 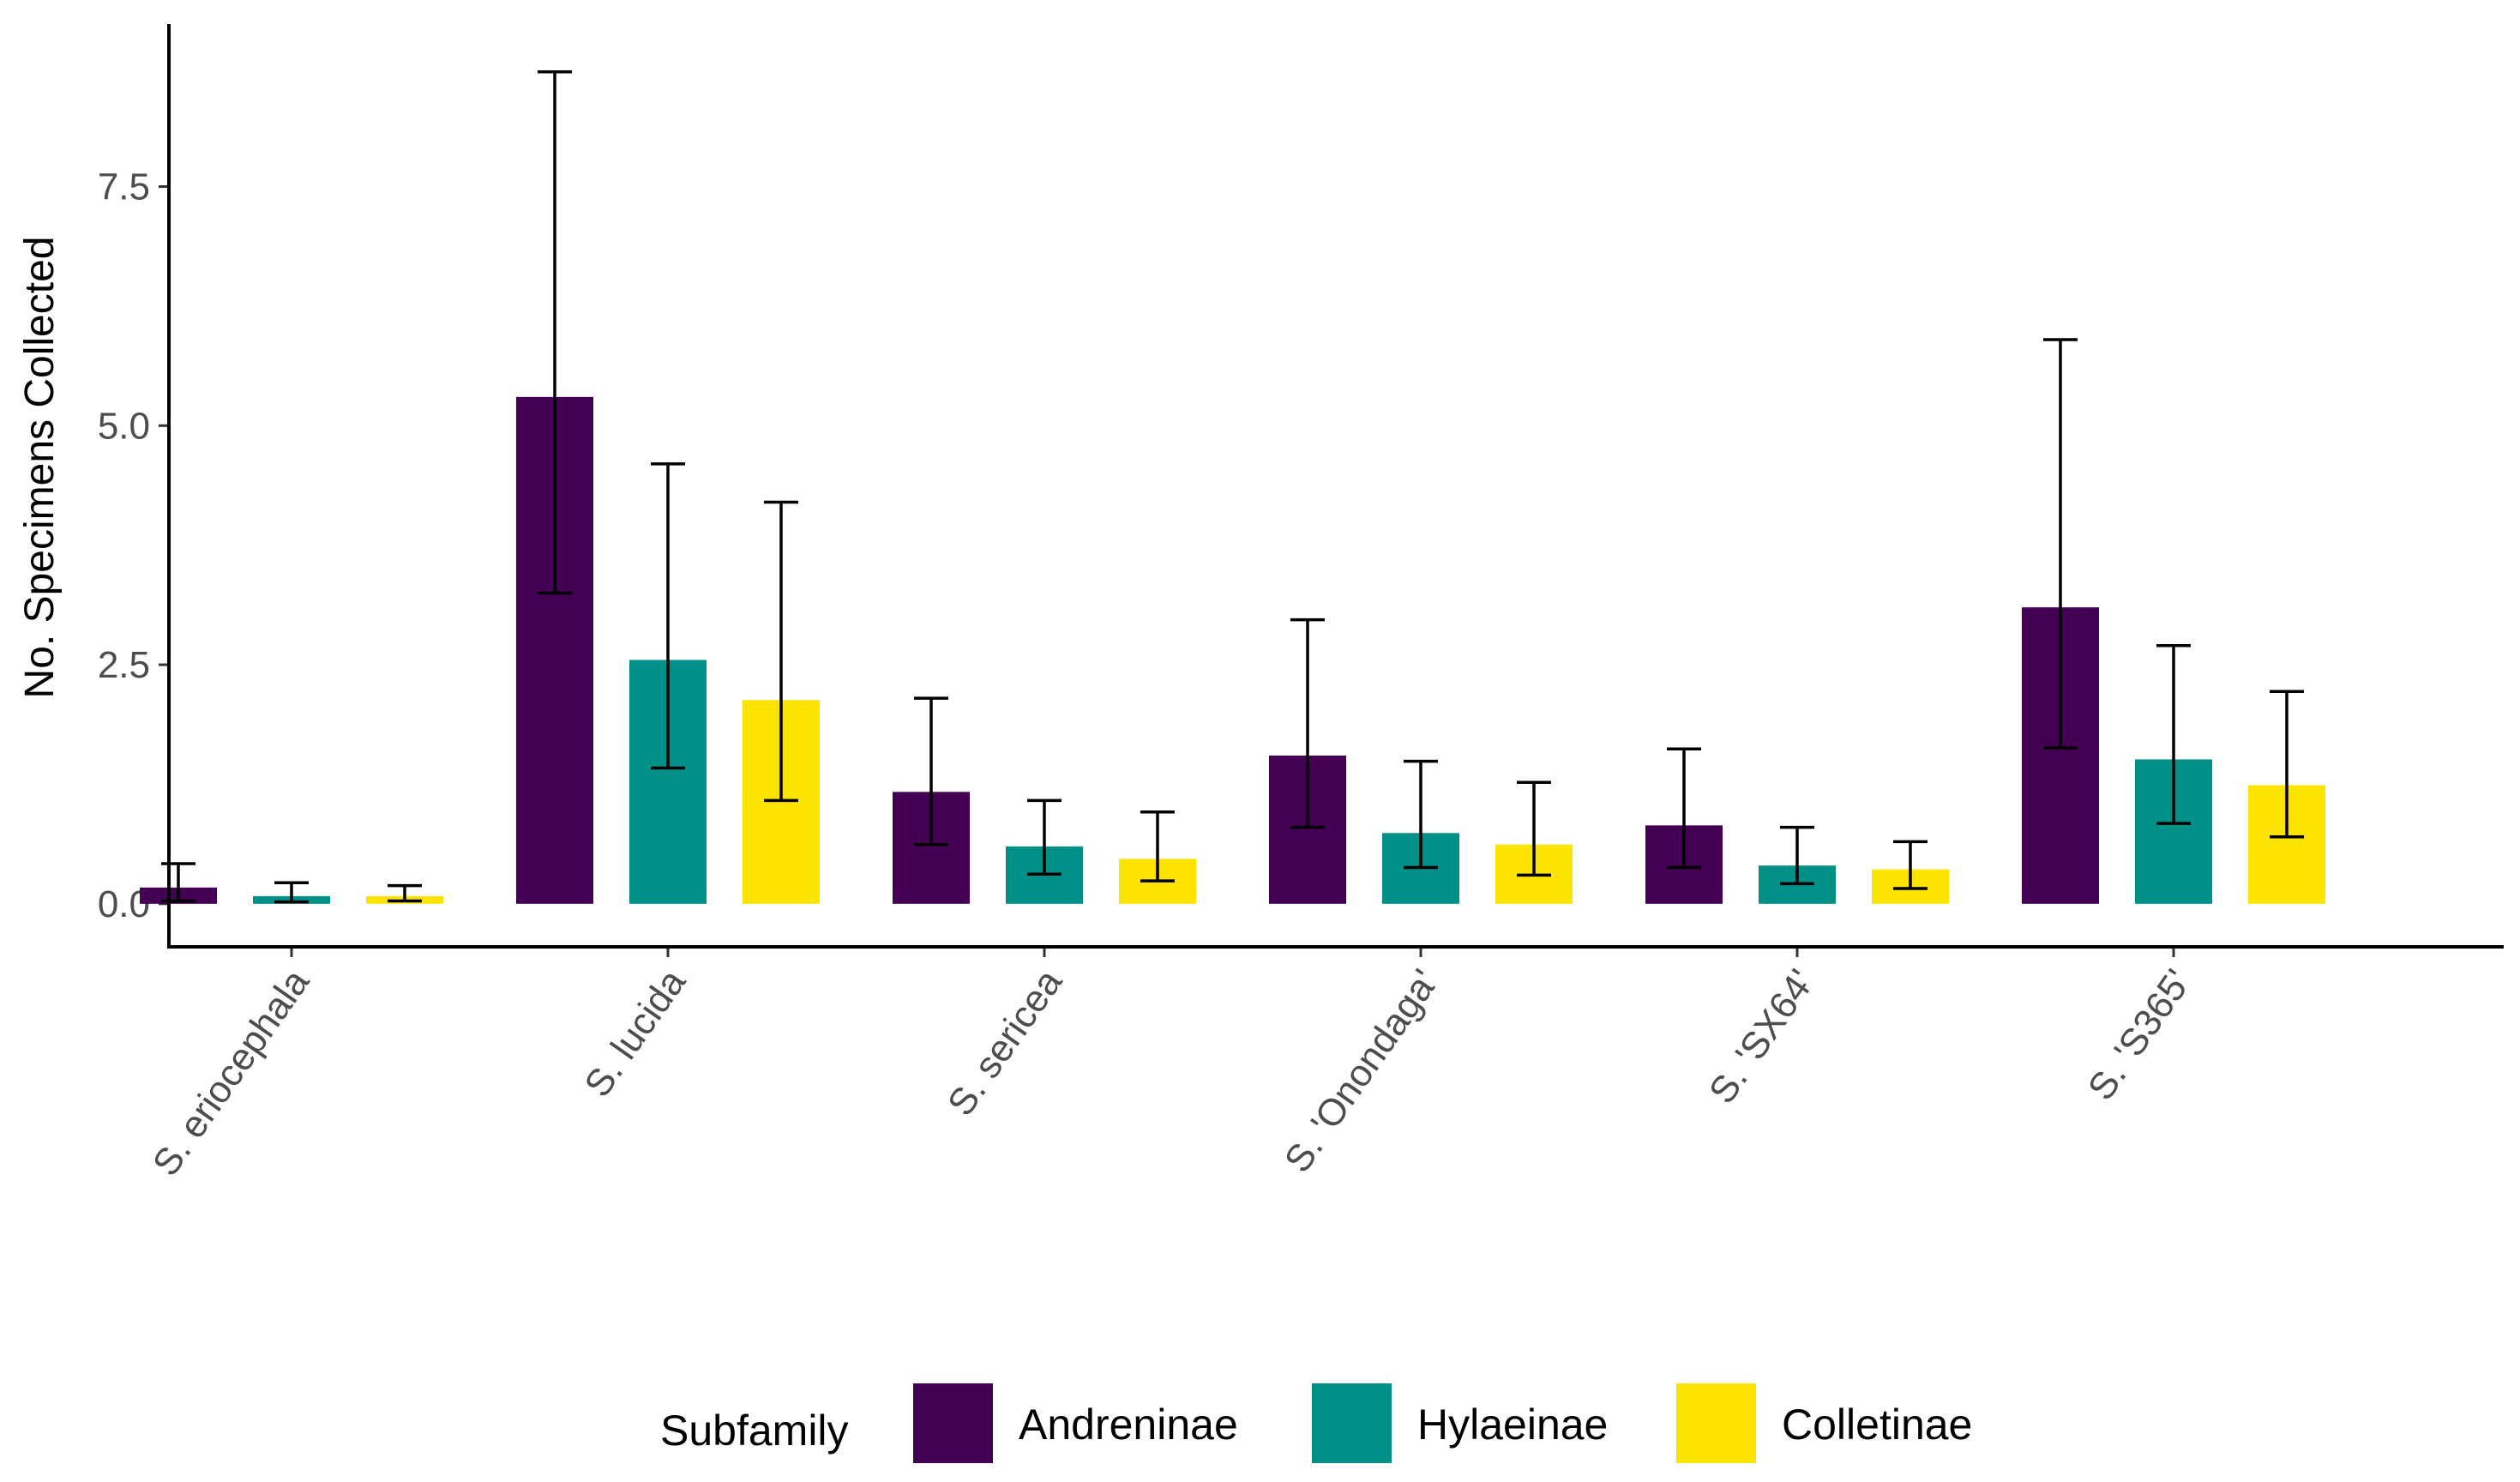 What do you see at coordinates (40, 468) in the screenshot?
I see `y-axis-title: No. Specimens Collected` at bounding box center [40, 468].